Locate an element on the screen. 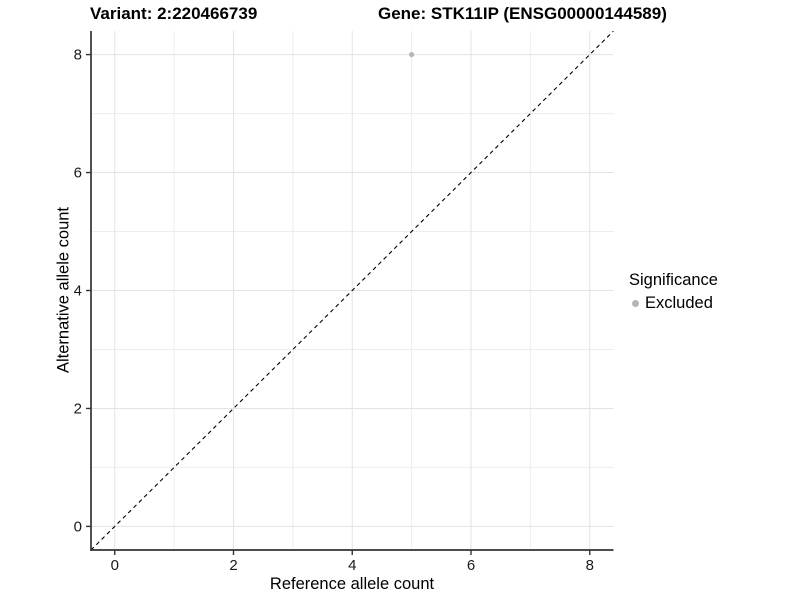 This screenshot has height=600, width=800. x-tick-label: 2 is located at coordinates (233, 565).